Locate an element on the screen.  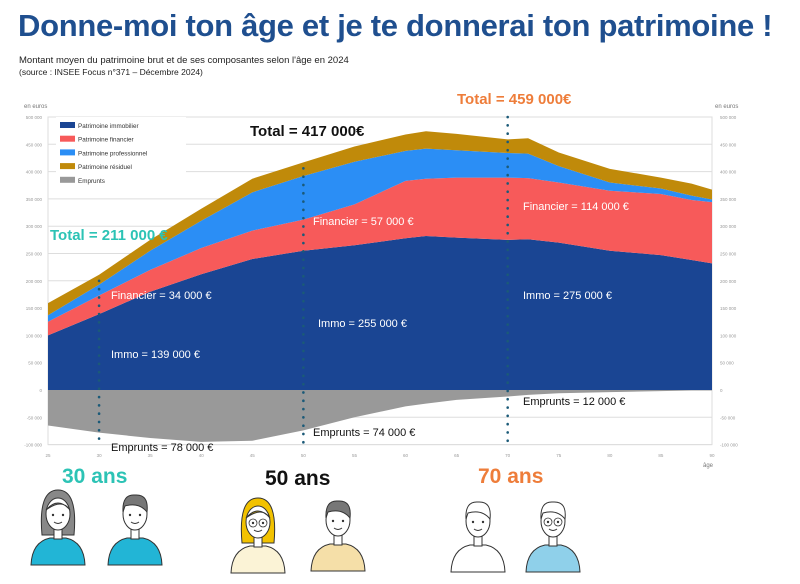
y-tick-label-right: 250 000 is located at coordinates (728, 254).